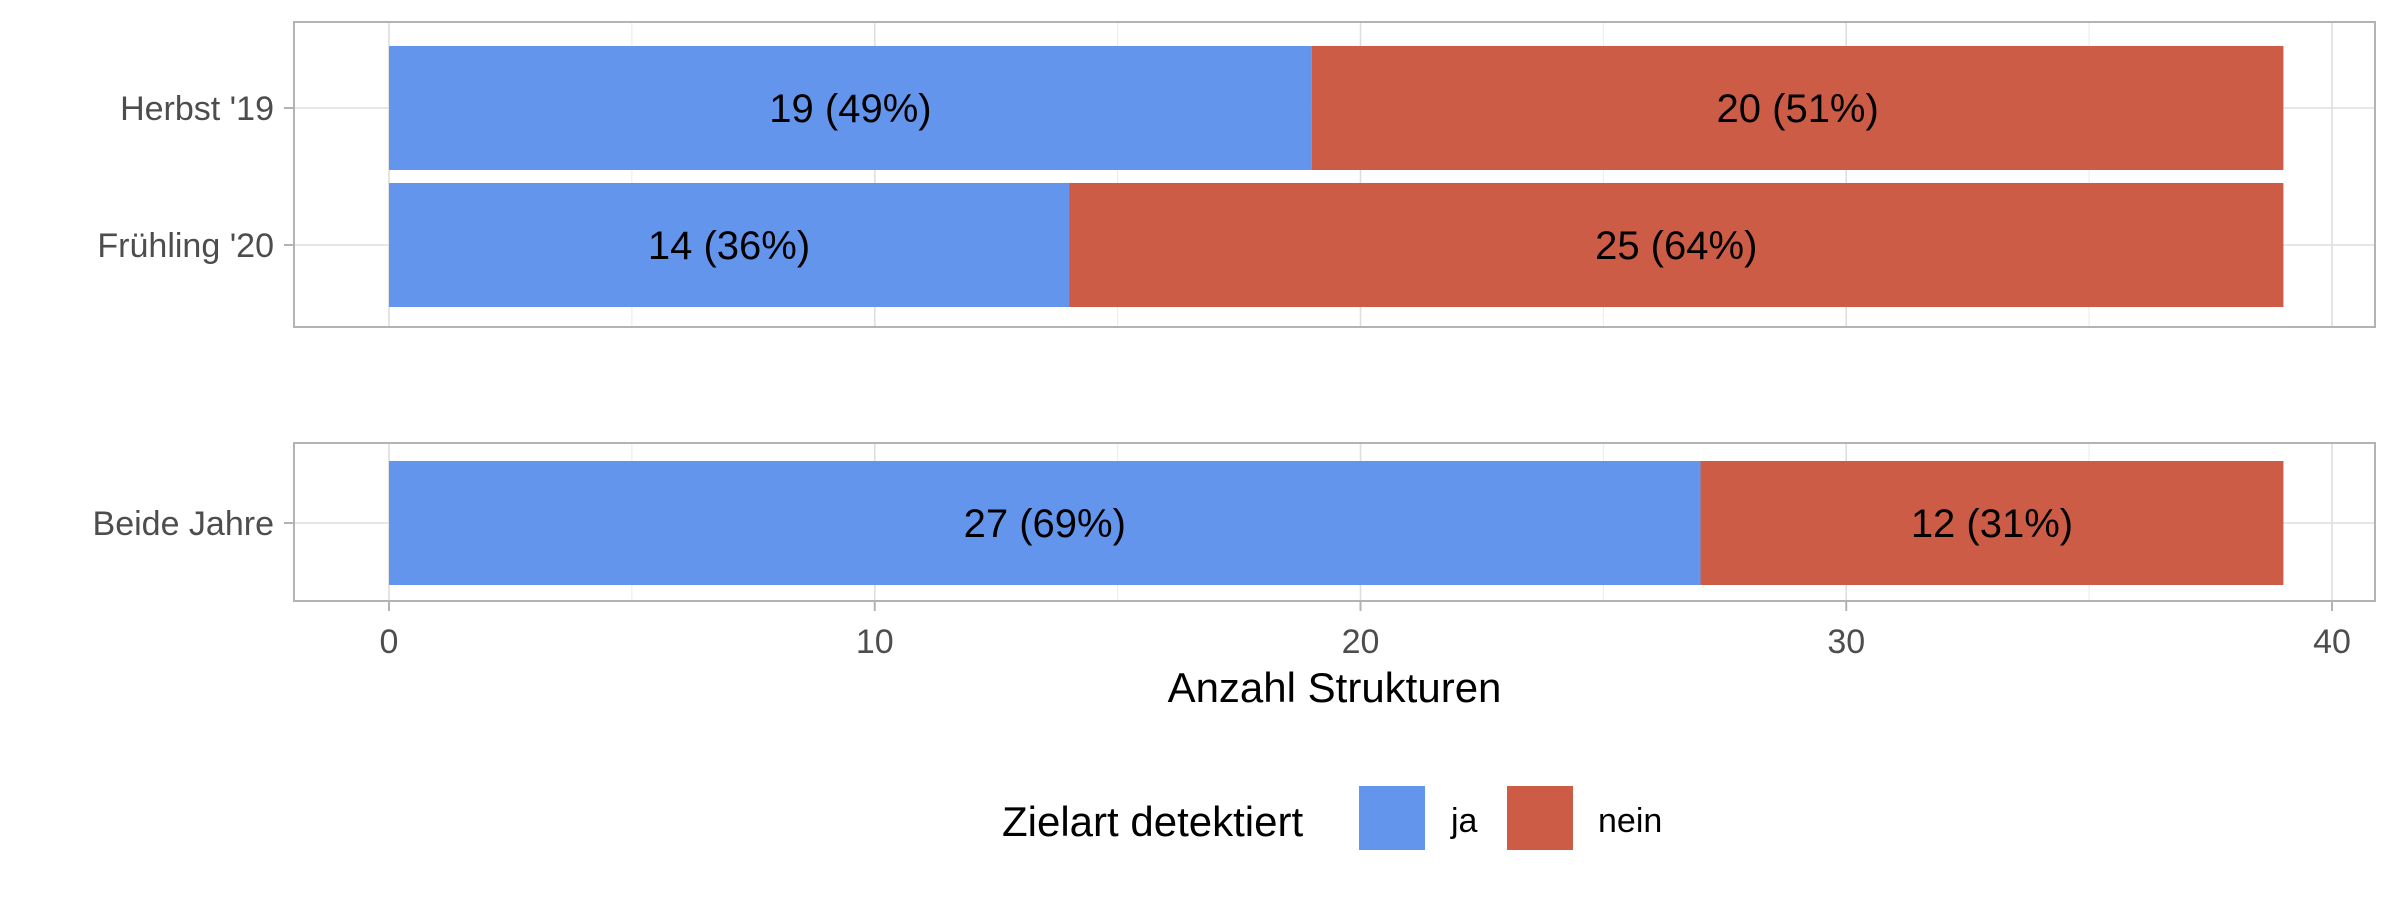 This screenshot has height=905, width=2400. Describe the element at coordinates (1361, 642) in the screenshot. I see `x-tick-label: 20` at that location.